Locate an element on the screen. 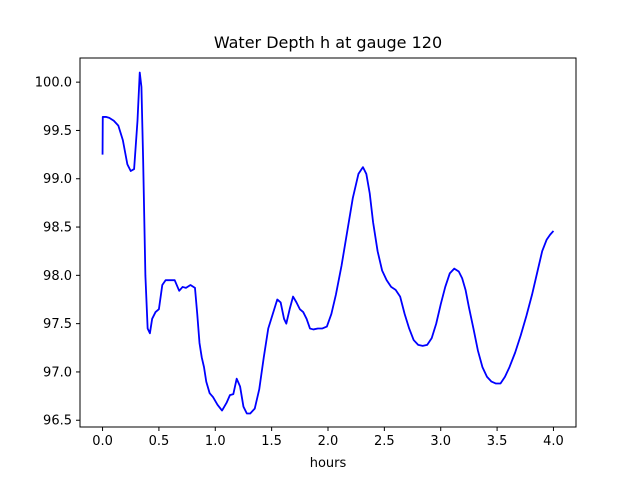 The height and width of the screenshot is (480, 640). y-tick-label: 97.5 is located at coordinates (57, 324).